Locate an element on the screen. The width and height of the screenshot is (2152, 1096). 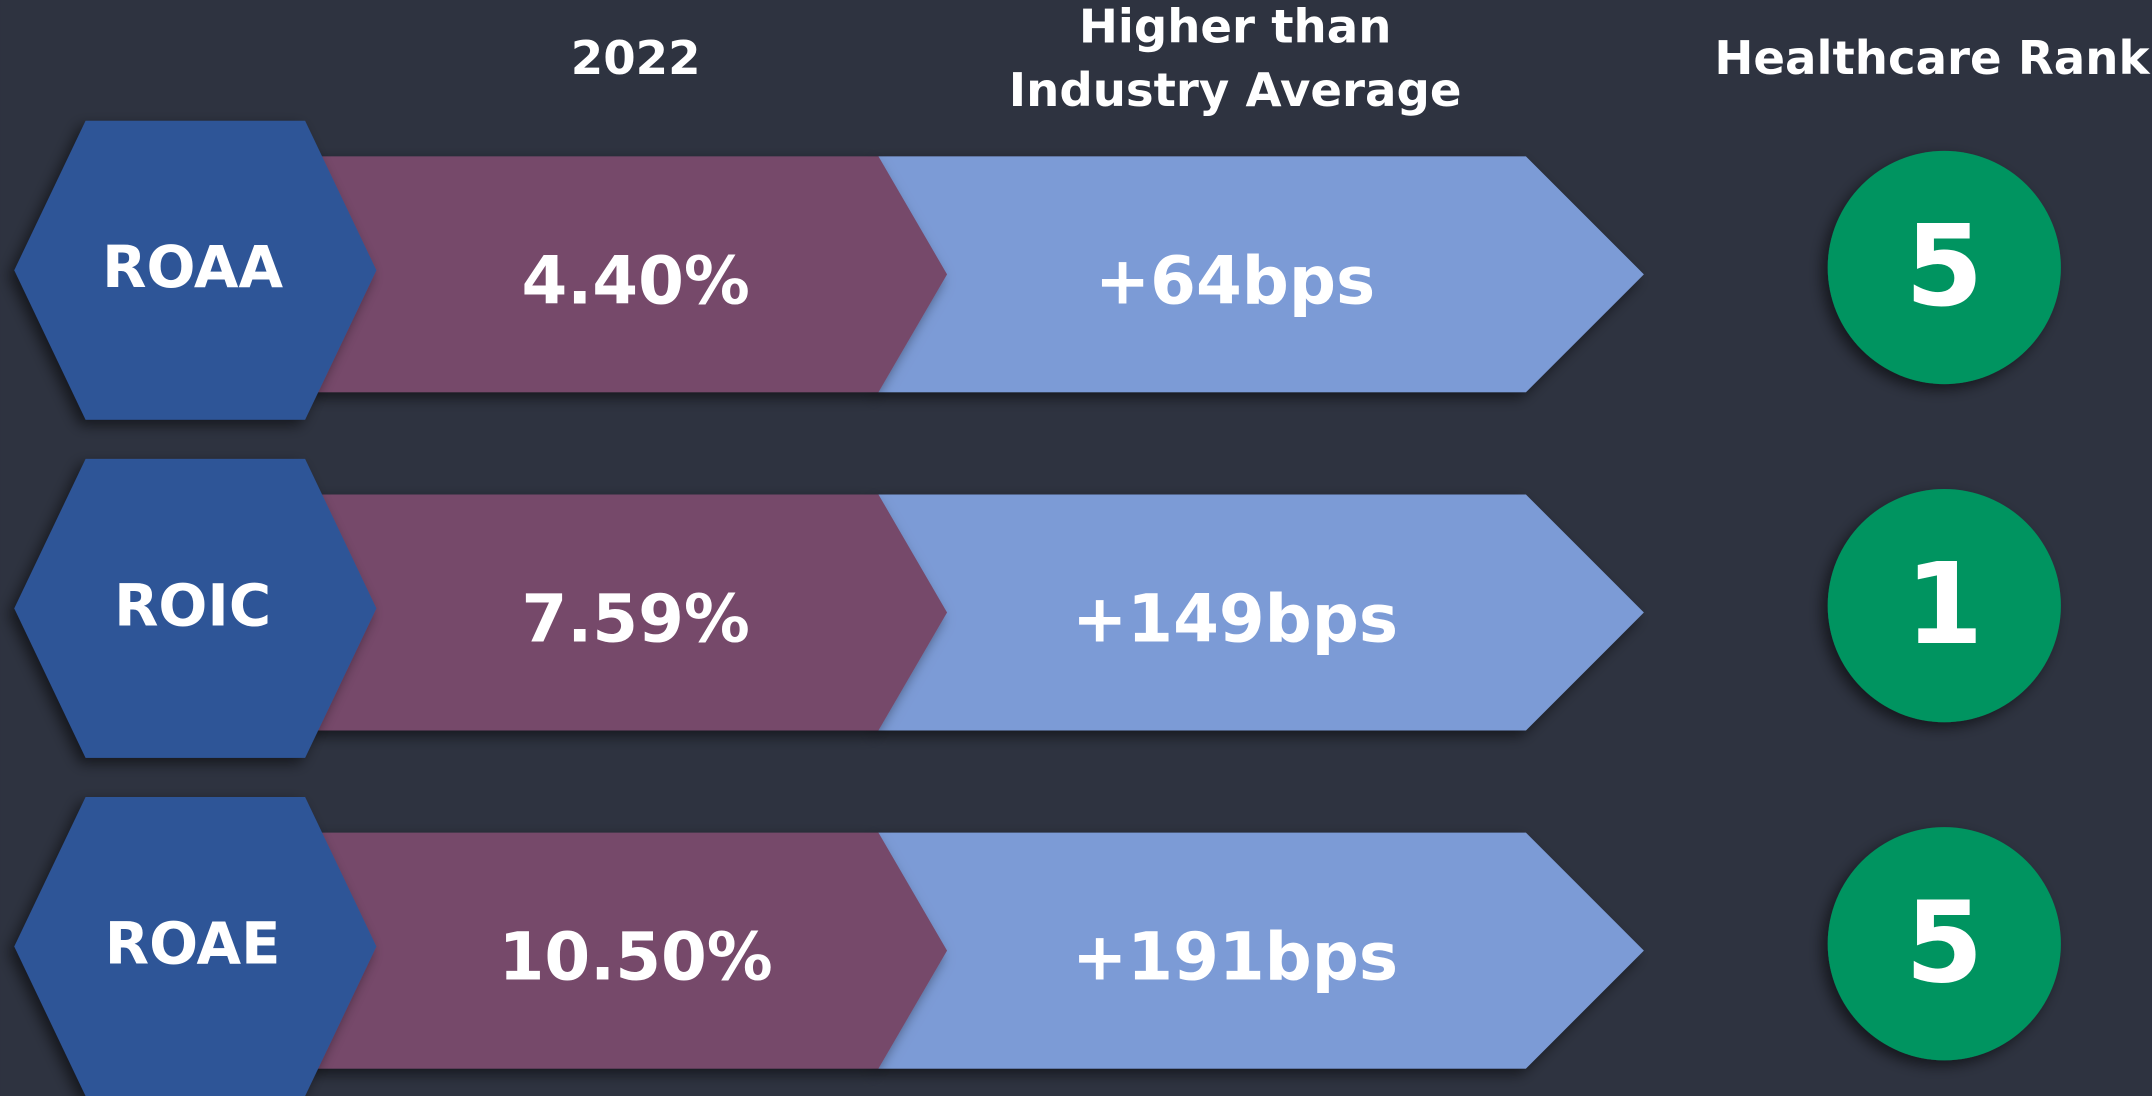
value-label: 10.50% is located at coordinates (636, 957).